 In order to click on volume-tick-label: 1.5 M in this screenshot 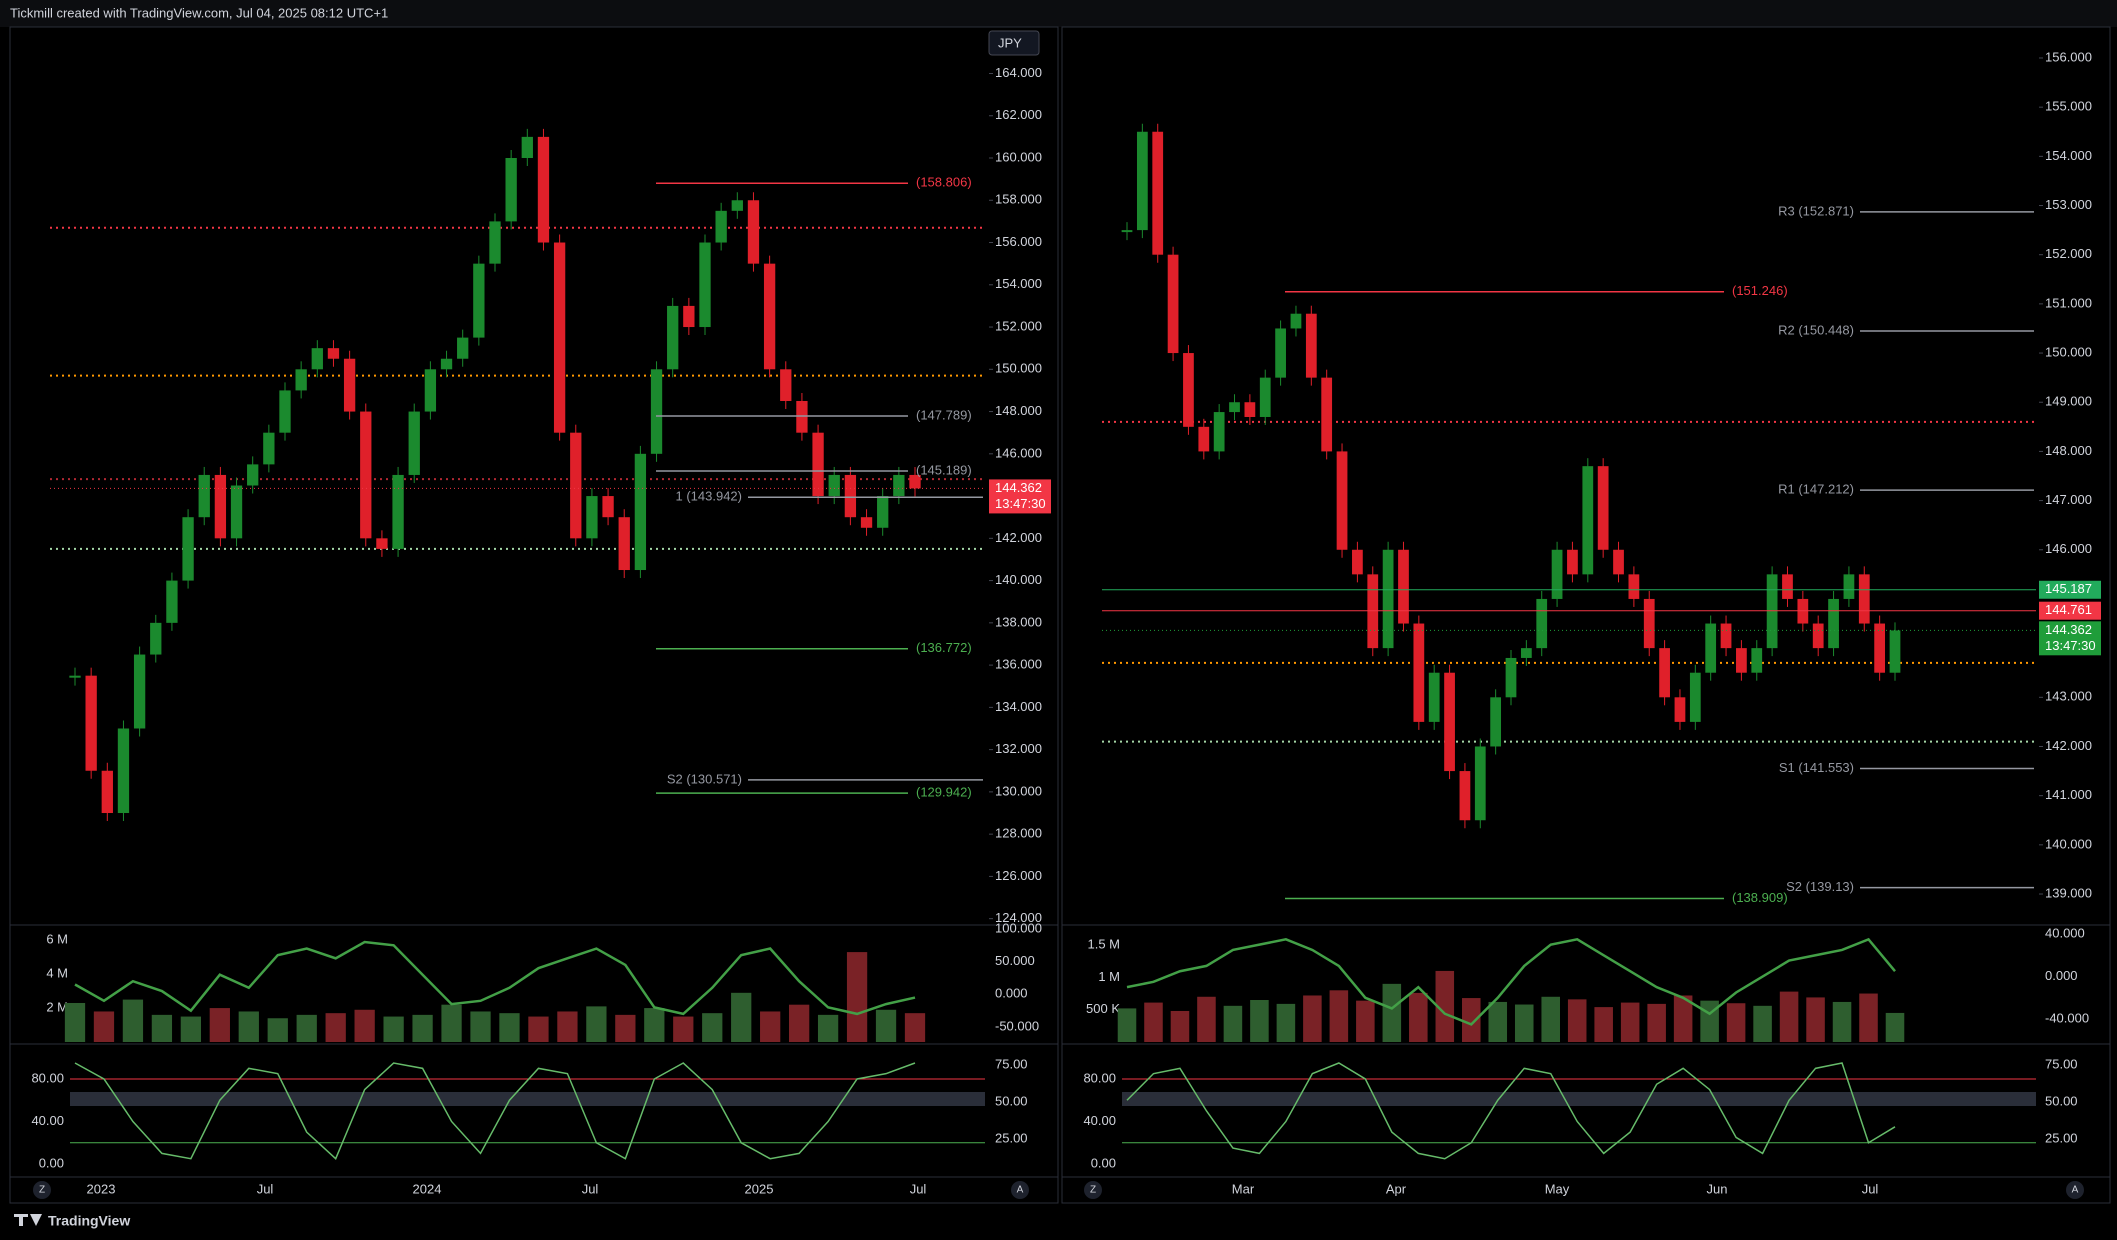, I will do `click(1103, 944)`.